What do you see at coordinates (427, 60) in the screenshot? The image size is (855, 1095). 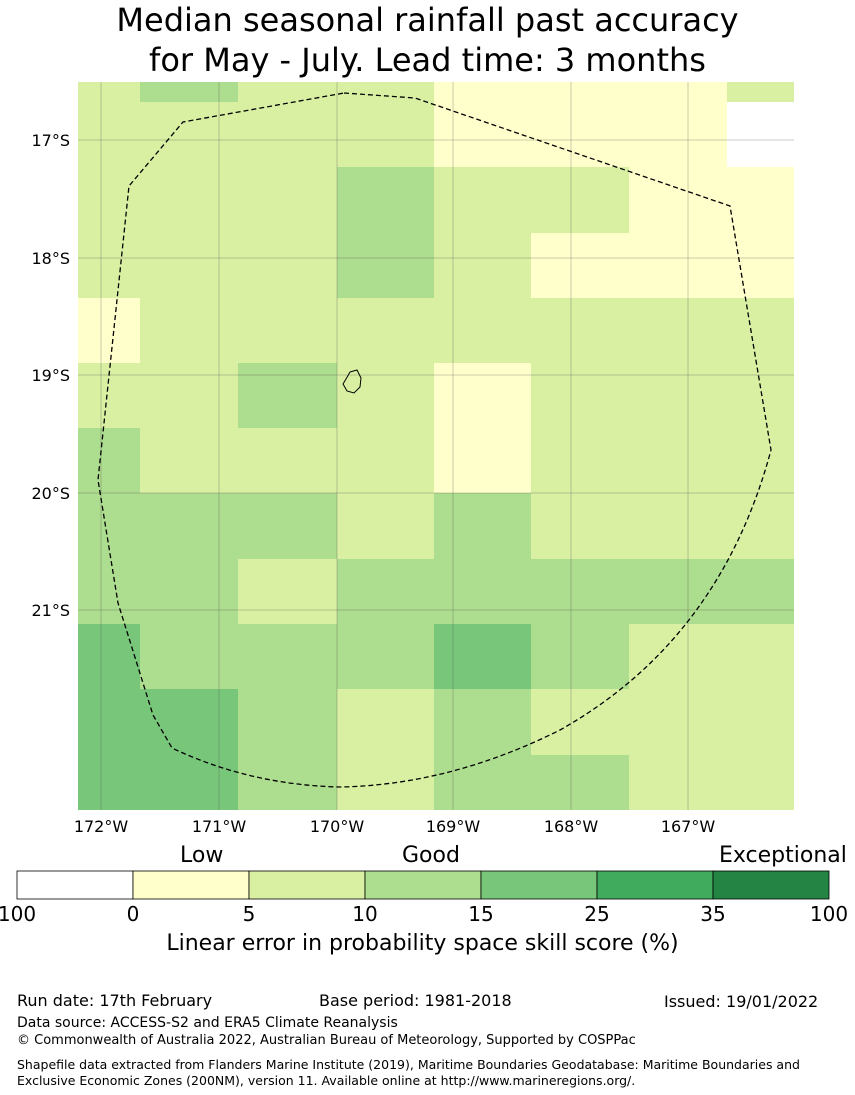 I see `title-line-2: for May - July. Lead time: 3 months` at bounding box center [427, 60].